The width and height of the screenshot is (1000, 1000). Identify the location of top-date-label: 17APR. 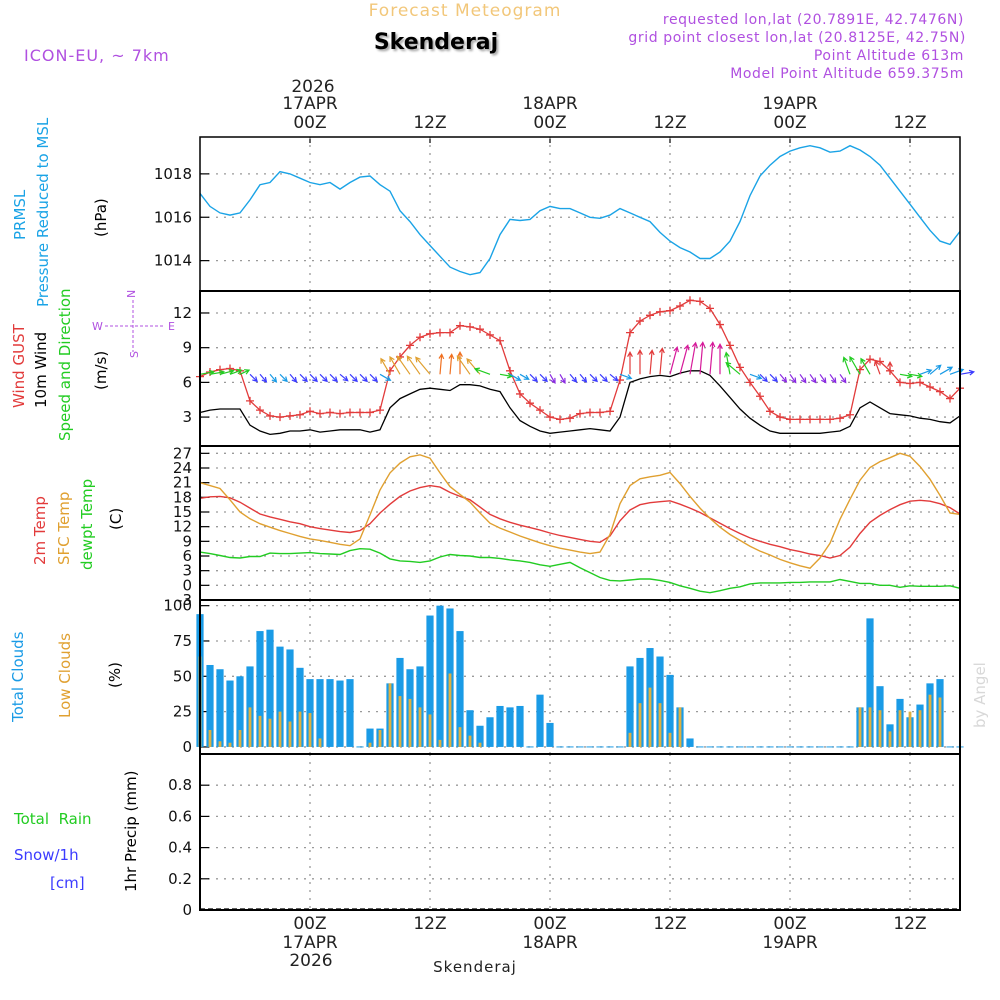
(310, 104).